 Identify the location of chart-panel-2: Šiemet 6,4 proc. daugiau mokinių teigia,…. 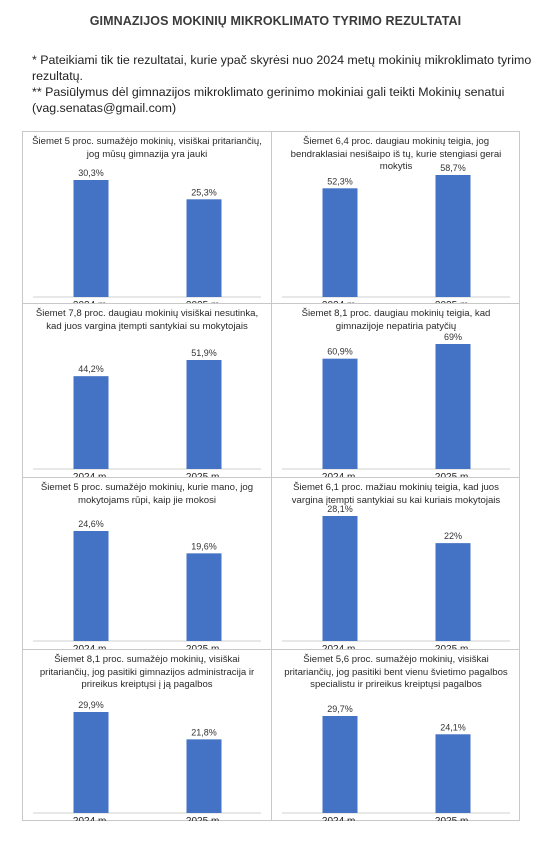
(396, 217).